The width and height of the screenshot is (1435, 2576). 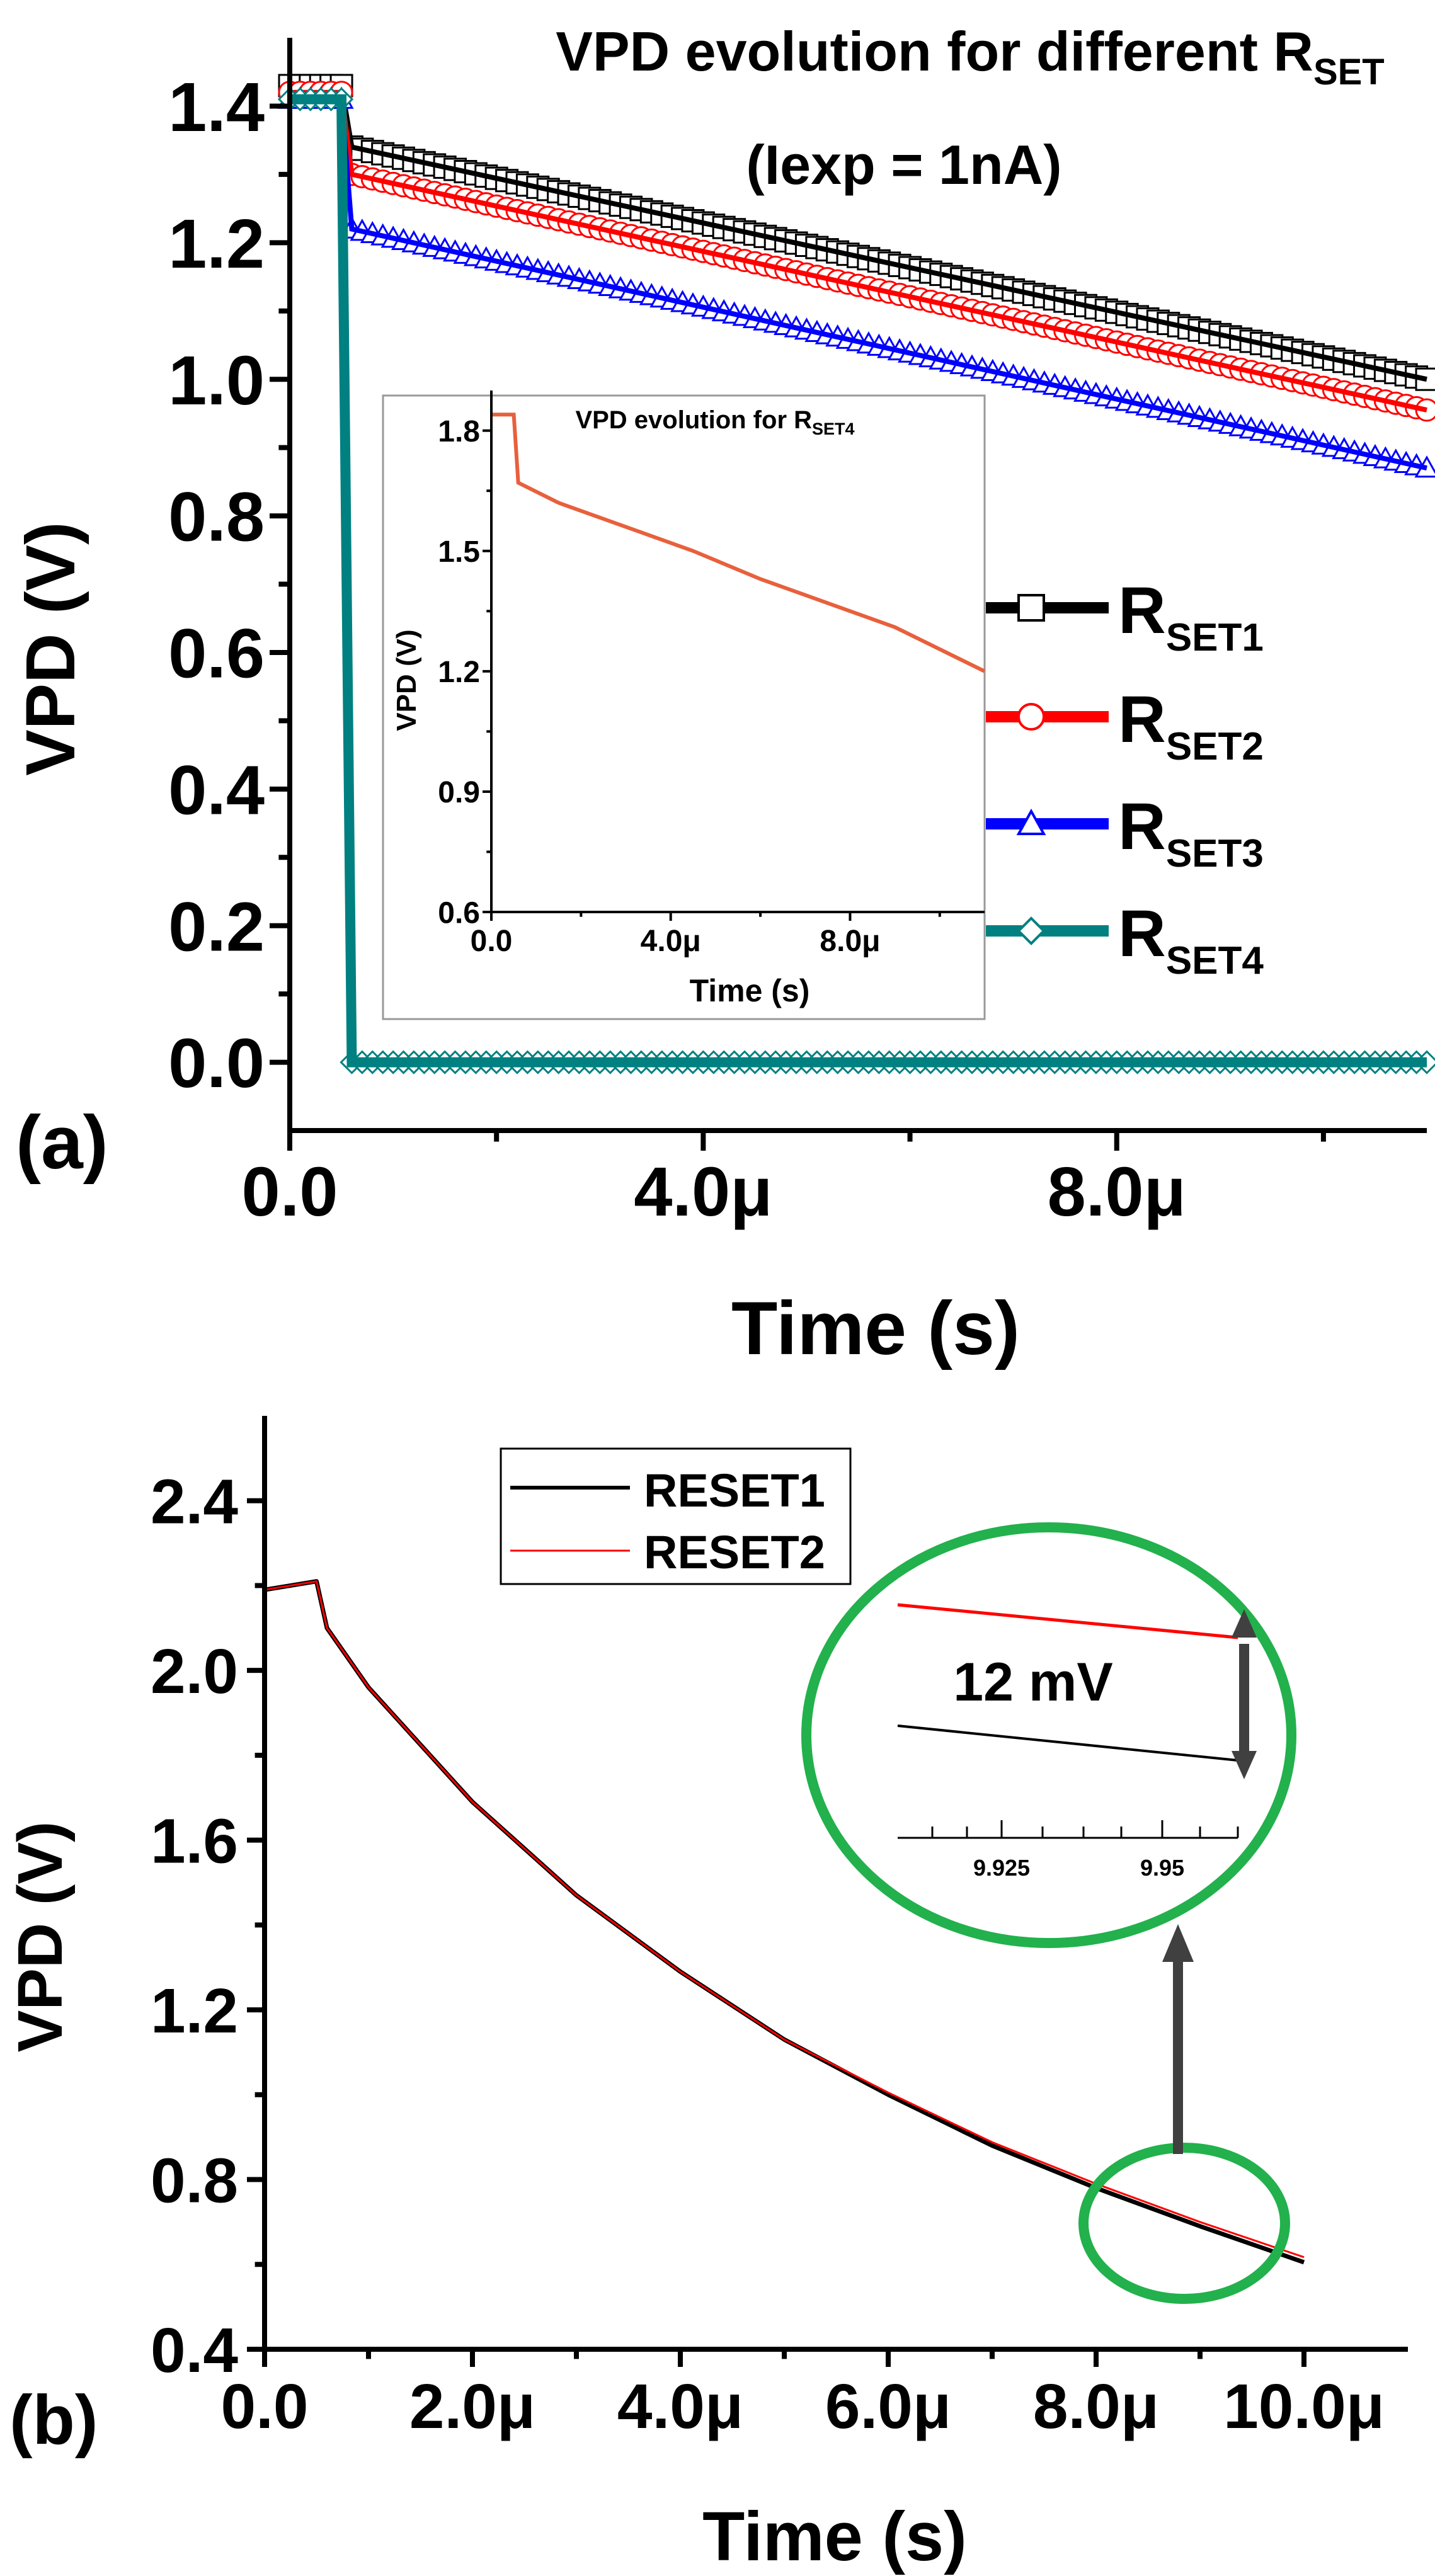 I want to click on inset-plot-area, so click(x=738, y=543).